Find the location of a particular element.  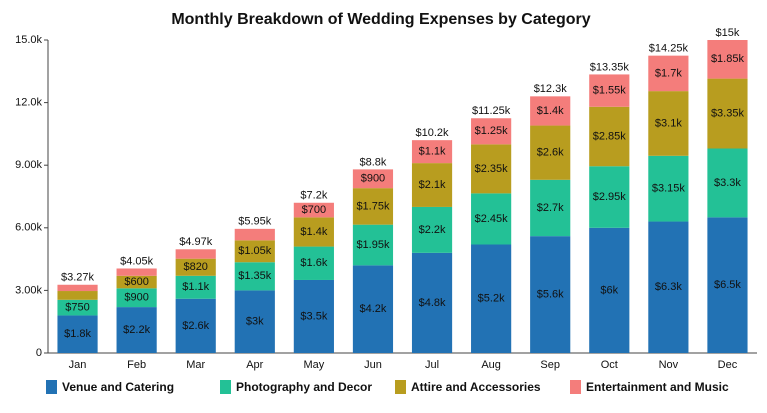

x-tick-label: Oct is located at coordinates (609, 365).